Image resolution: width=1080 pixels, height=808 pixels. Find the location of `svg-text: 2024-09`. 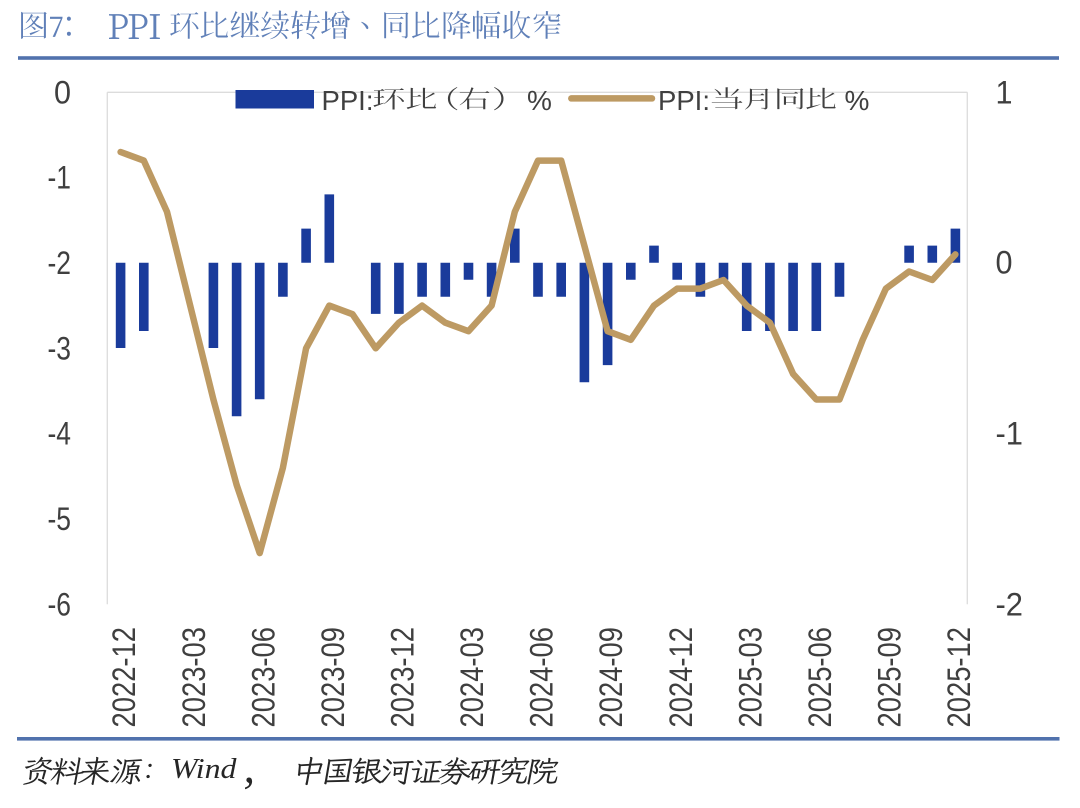

svg-text: 2024-09 is located at coordinates (611, 677).